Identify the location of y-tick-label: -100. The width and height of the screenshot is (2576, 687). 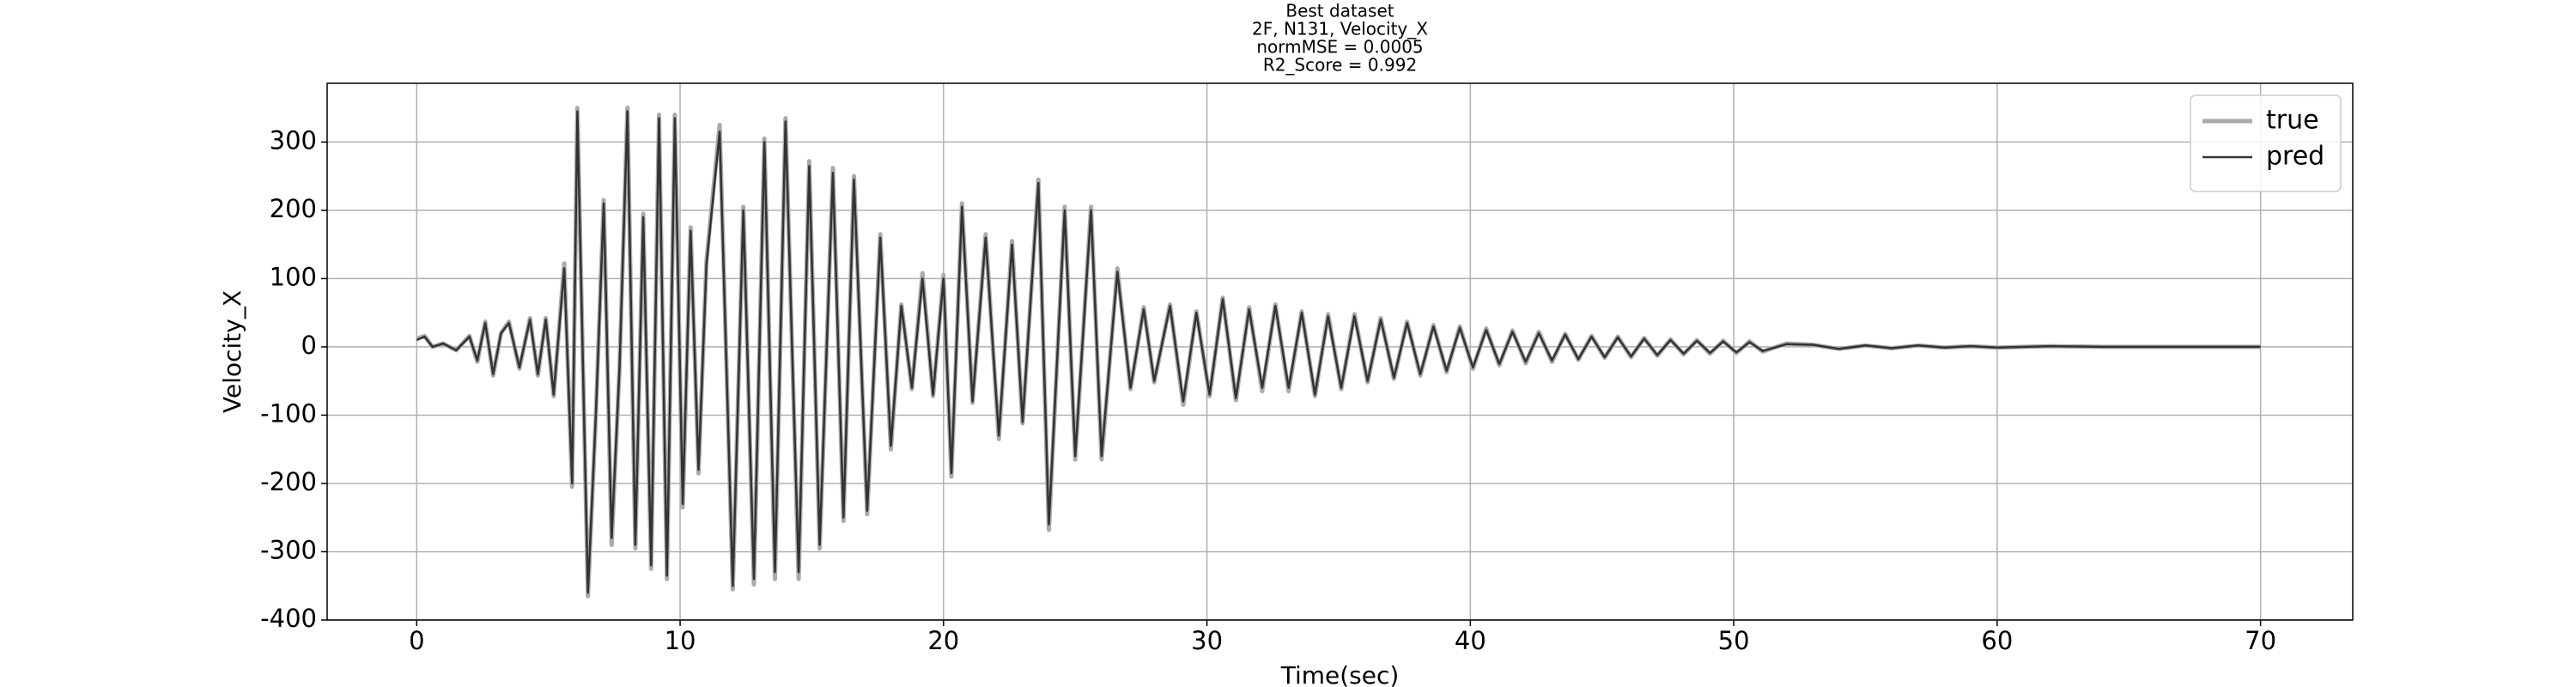
(289, 413).